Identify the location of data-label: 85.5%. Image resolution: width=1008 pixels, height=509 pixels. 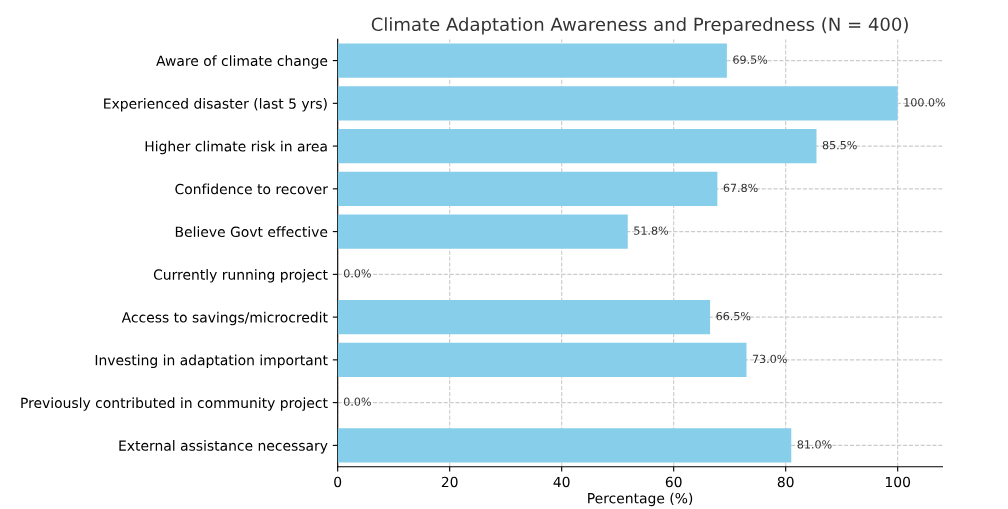
(839, 145).